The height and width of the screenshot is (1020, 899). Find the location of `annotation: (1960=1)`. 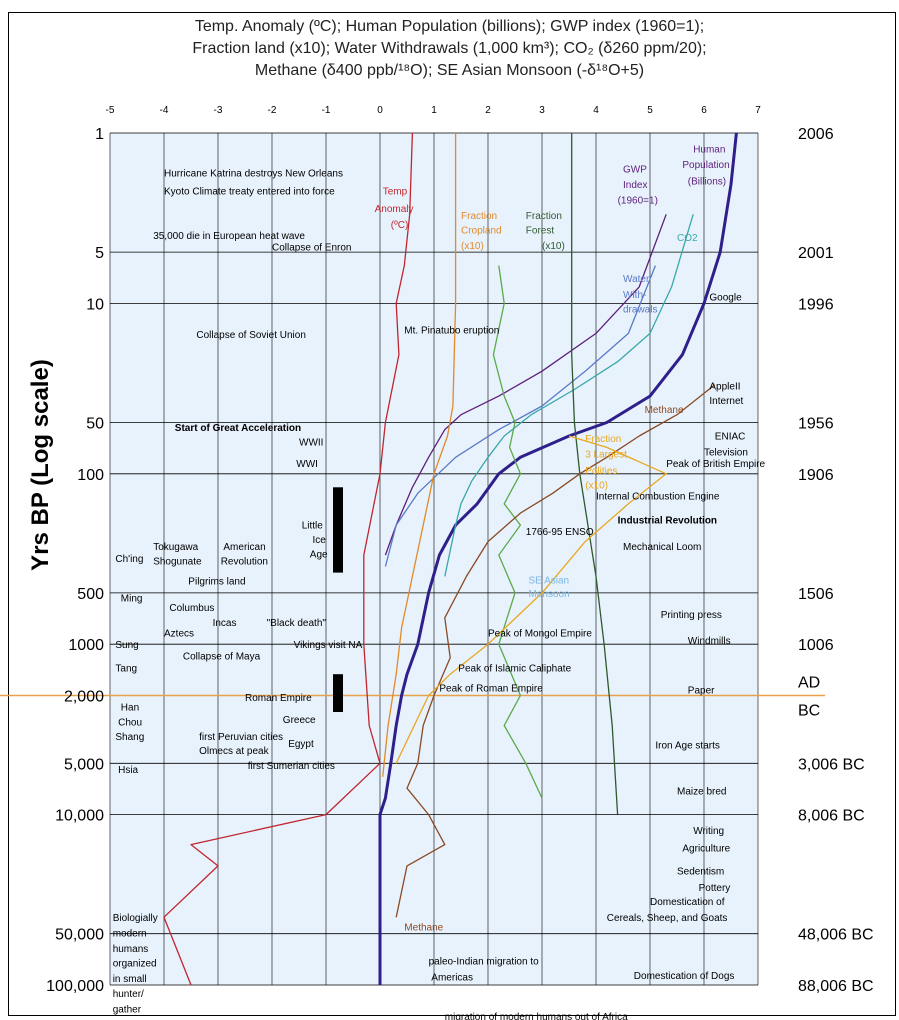

annotation: (1960=1) is located at coordinates (638, 201).